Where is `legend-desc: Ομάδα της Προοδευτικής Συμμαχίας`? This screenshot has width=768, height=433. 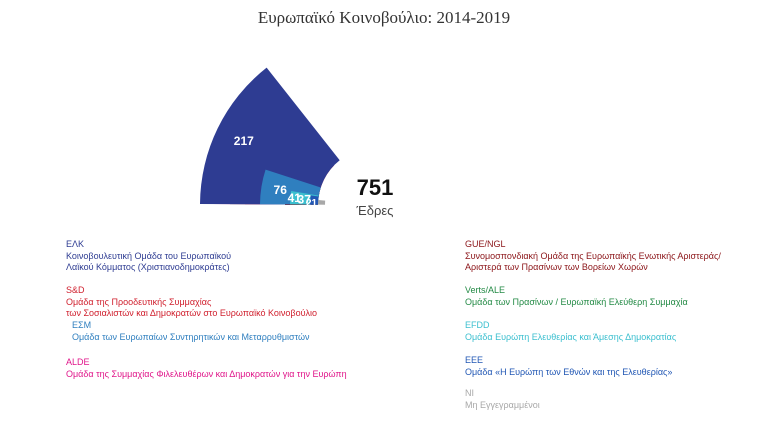
legend-desc: Ομάδα της Προοδευτικής Συμμαχίας is located at coordinates (139, 301).